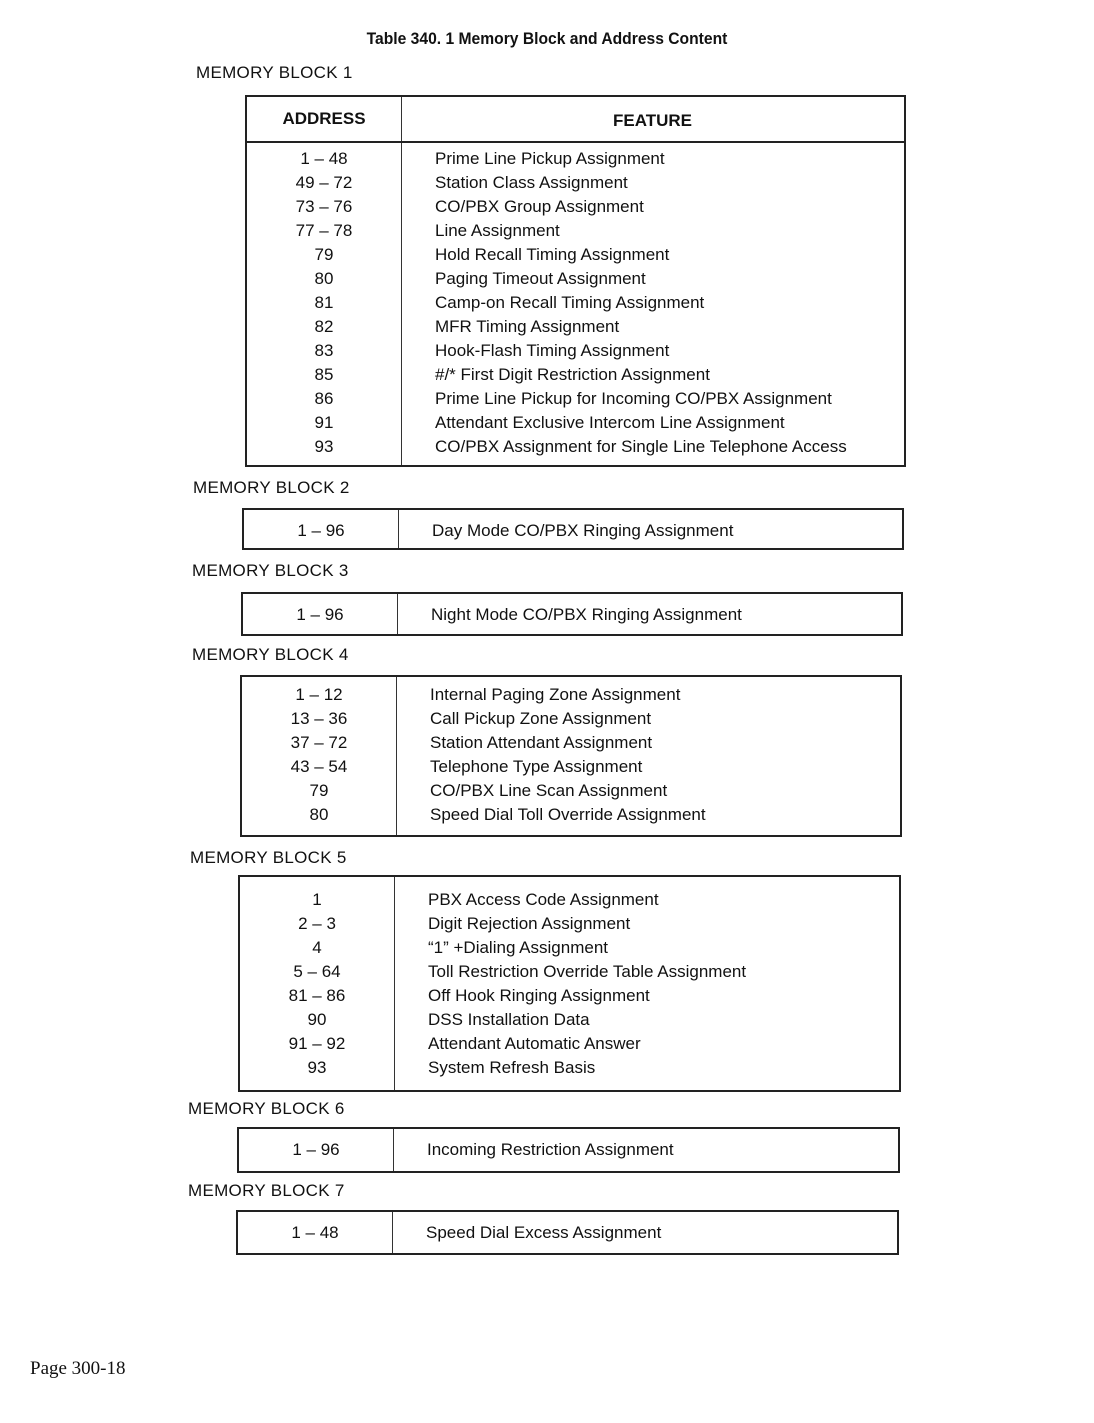 The image size is (1094, 1423). Describe the element at coordinates (324, 206) in the screenshot. I see `address-cell: 73 – 76` at that location.